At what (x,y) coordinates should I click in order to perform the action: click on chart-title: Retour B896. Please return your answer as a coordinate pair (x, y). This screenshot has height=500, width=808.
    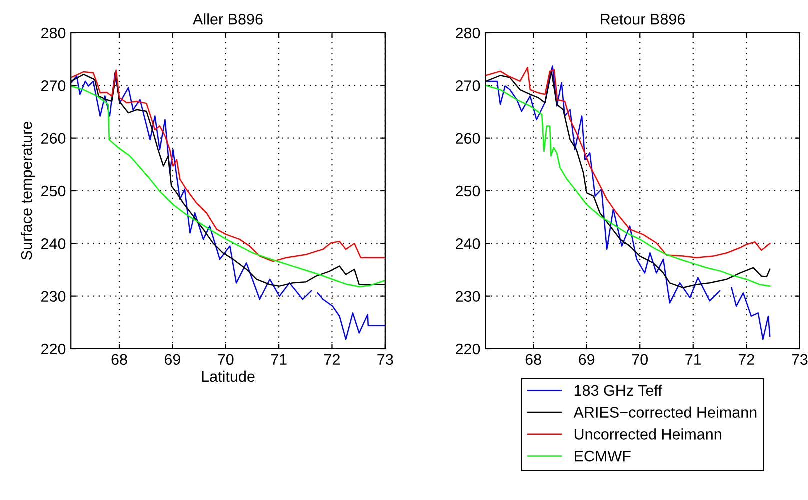
    Looking at the image, I should click on (643, 19).